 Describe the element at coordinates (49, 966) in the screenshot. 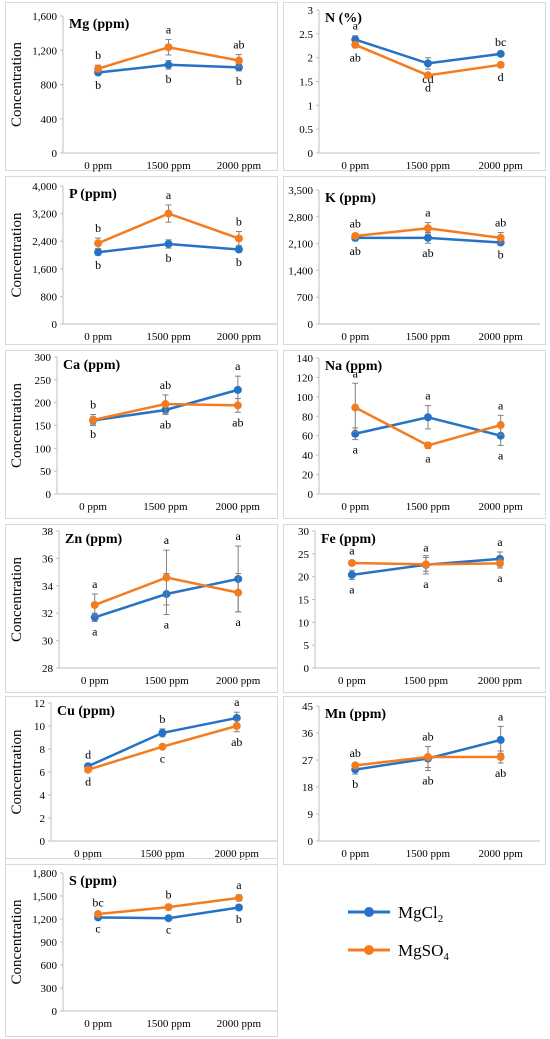

I see `y-tick-label: 600` at that location.